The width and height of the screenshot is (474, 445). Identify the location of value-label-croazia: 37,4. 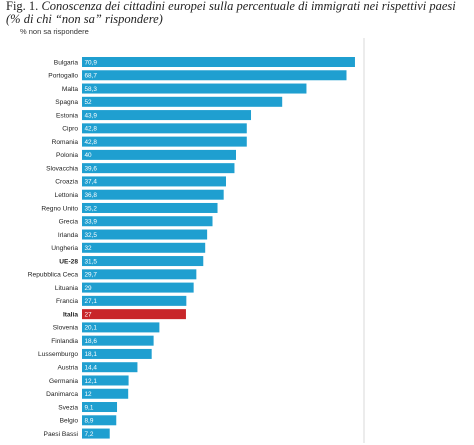
(91, 182).